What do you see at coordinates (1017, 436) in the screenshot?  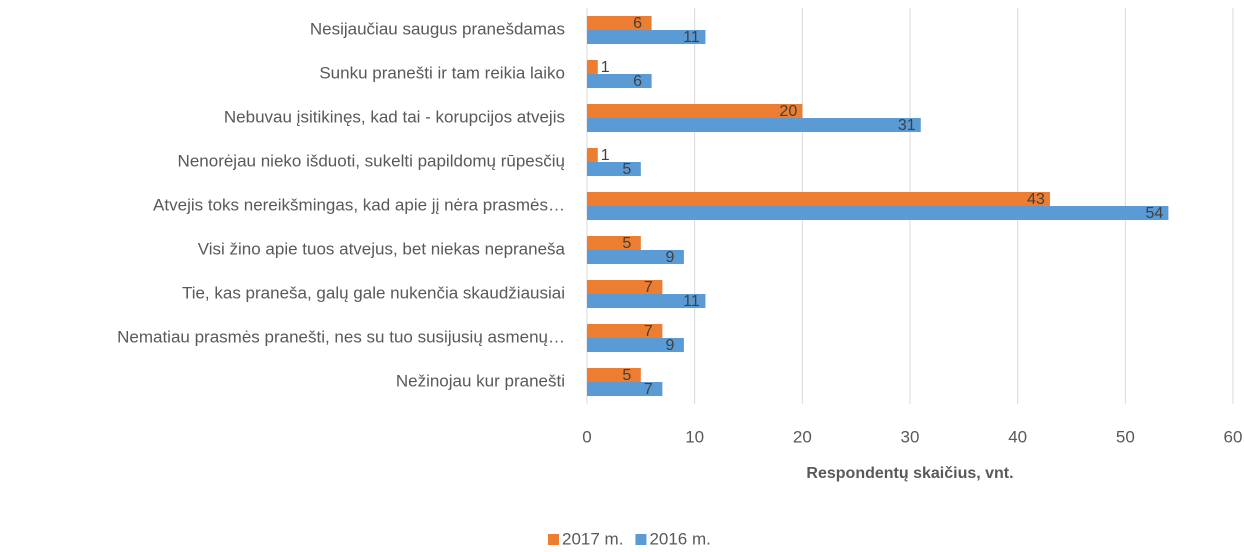 I see `x-tick-label: 40` at bounding box center [1017, 436].